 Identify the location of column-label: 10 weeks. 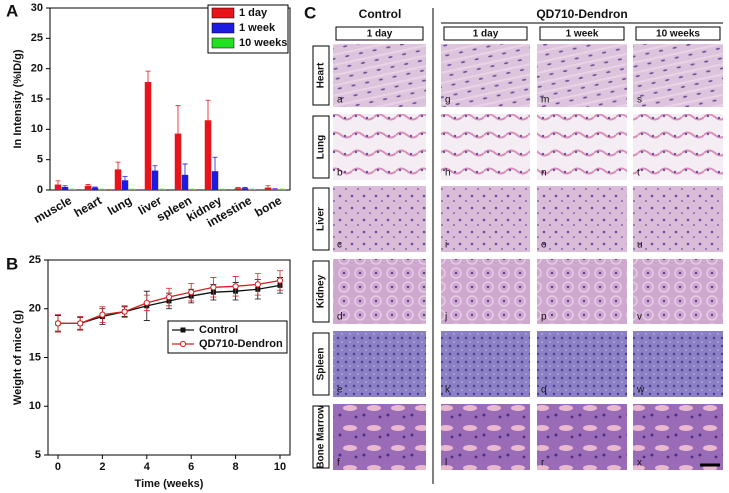
(678, 34).